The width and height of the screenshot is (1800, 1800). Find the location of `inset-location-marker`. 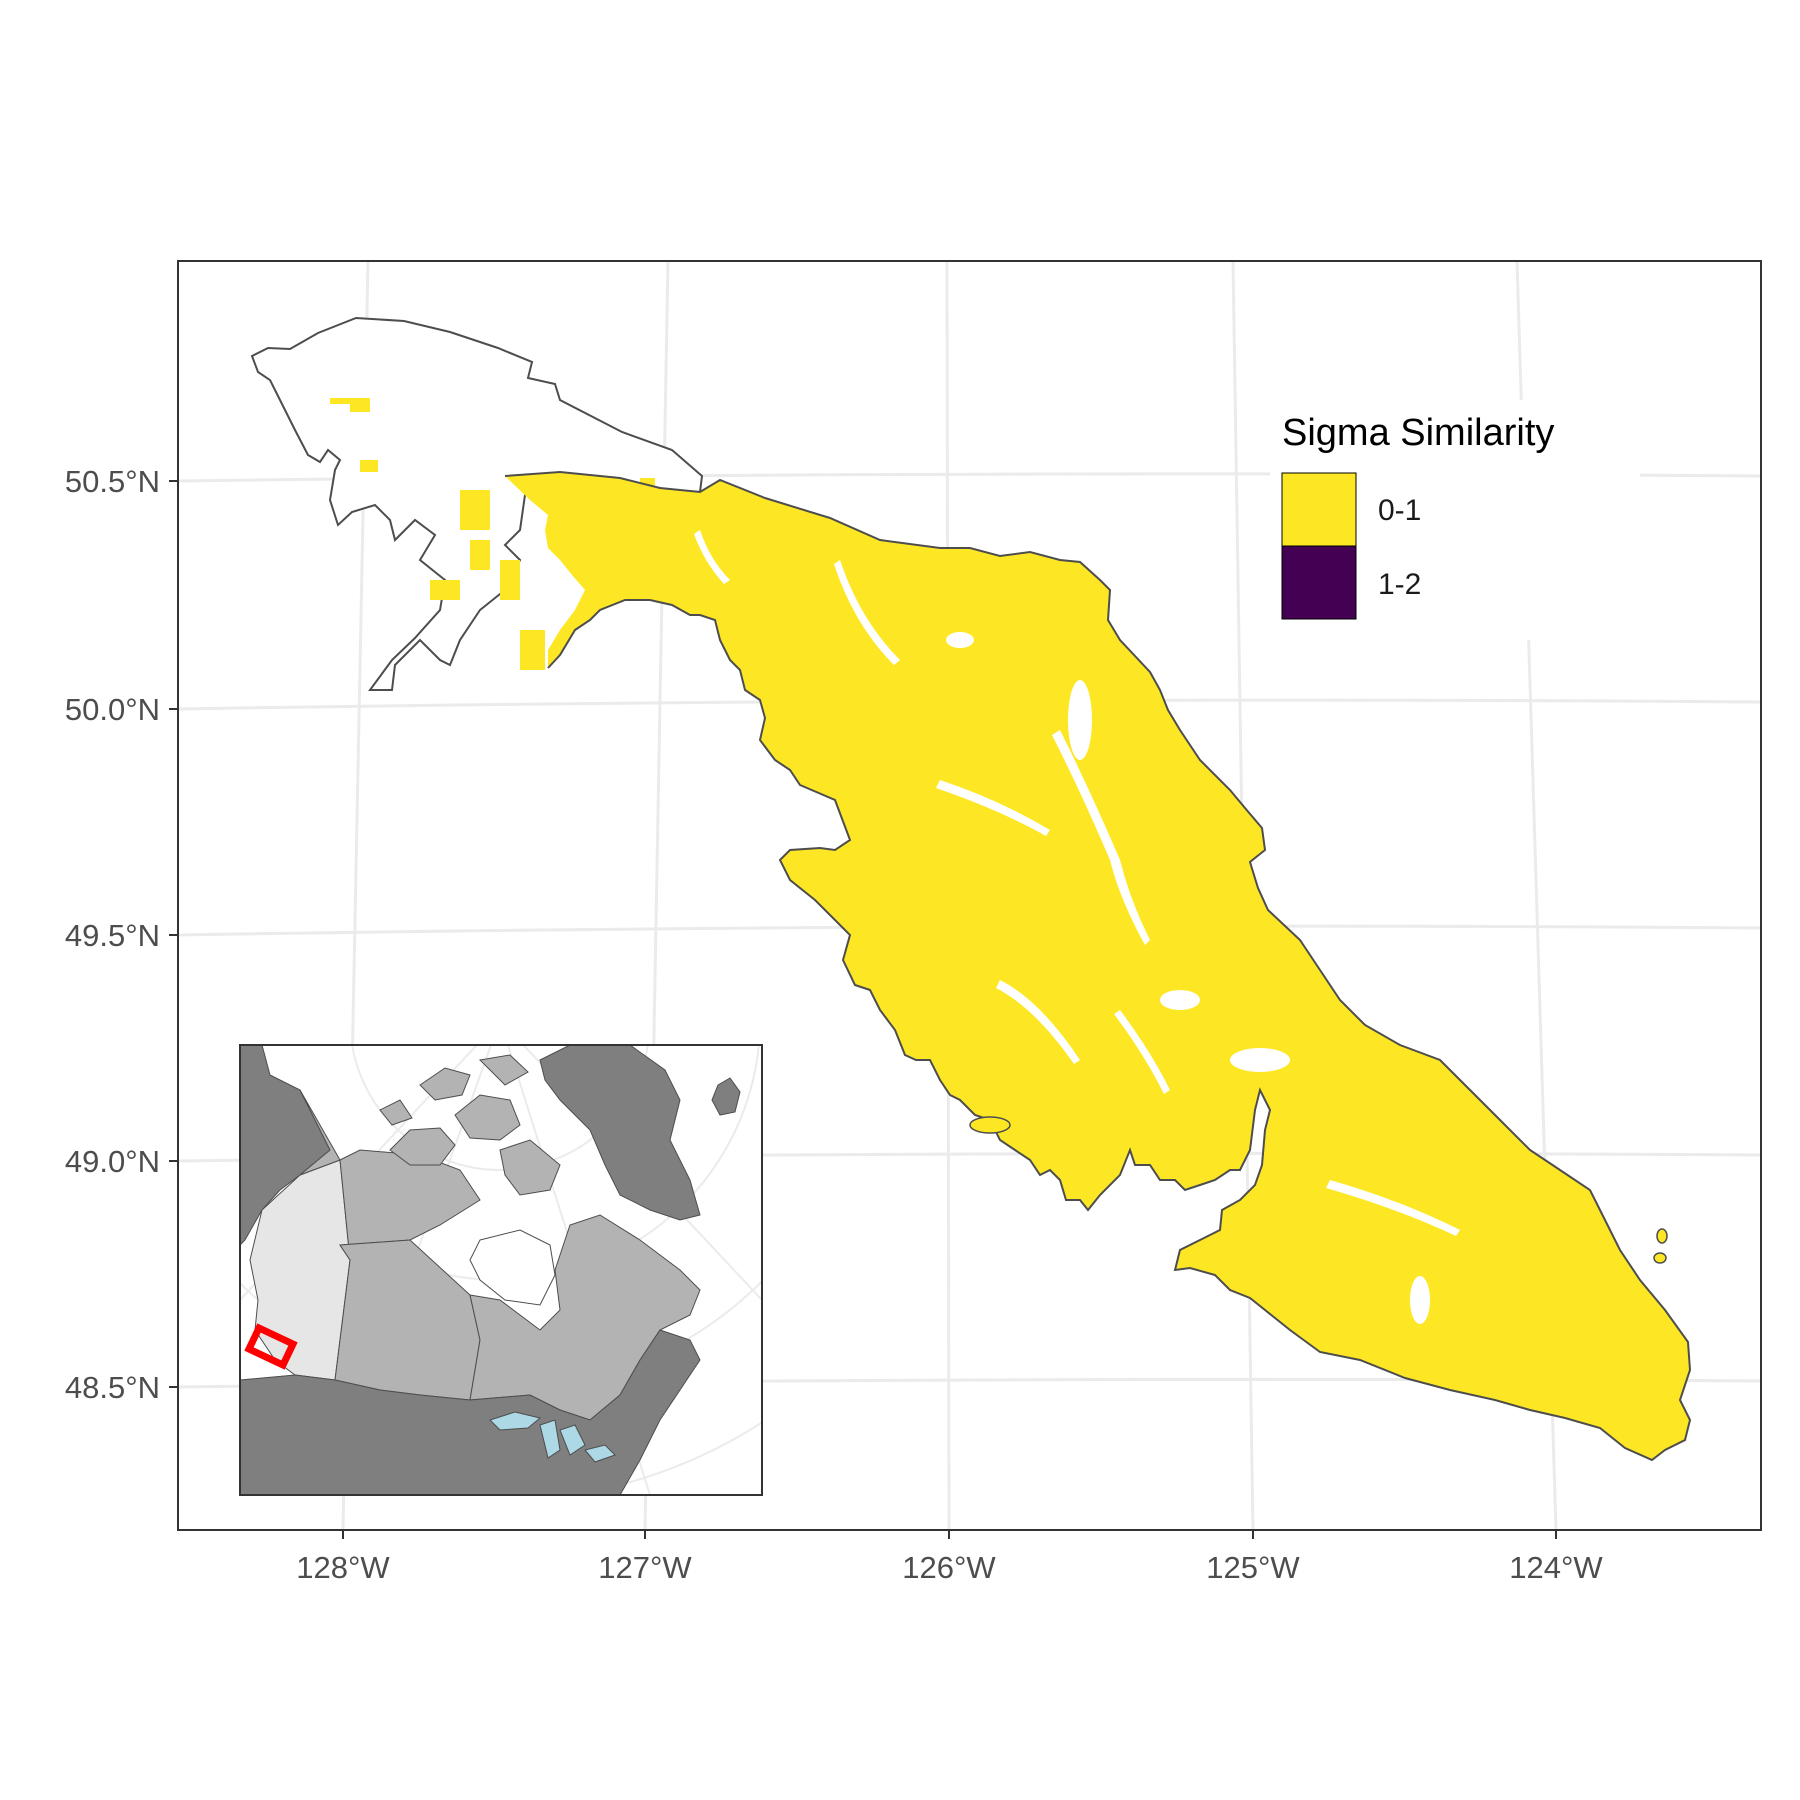

inset-location-marker is located at coordinates (271, 1346).